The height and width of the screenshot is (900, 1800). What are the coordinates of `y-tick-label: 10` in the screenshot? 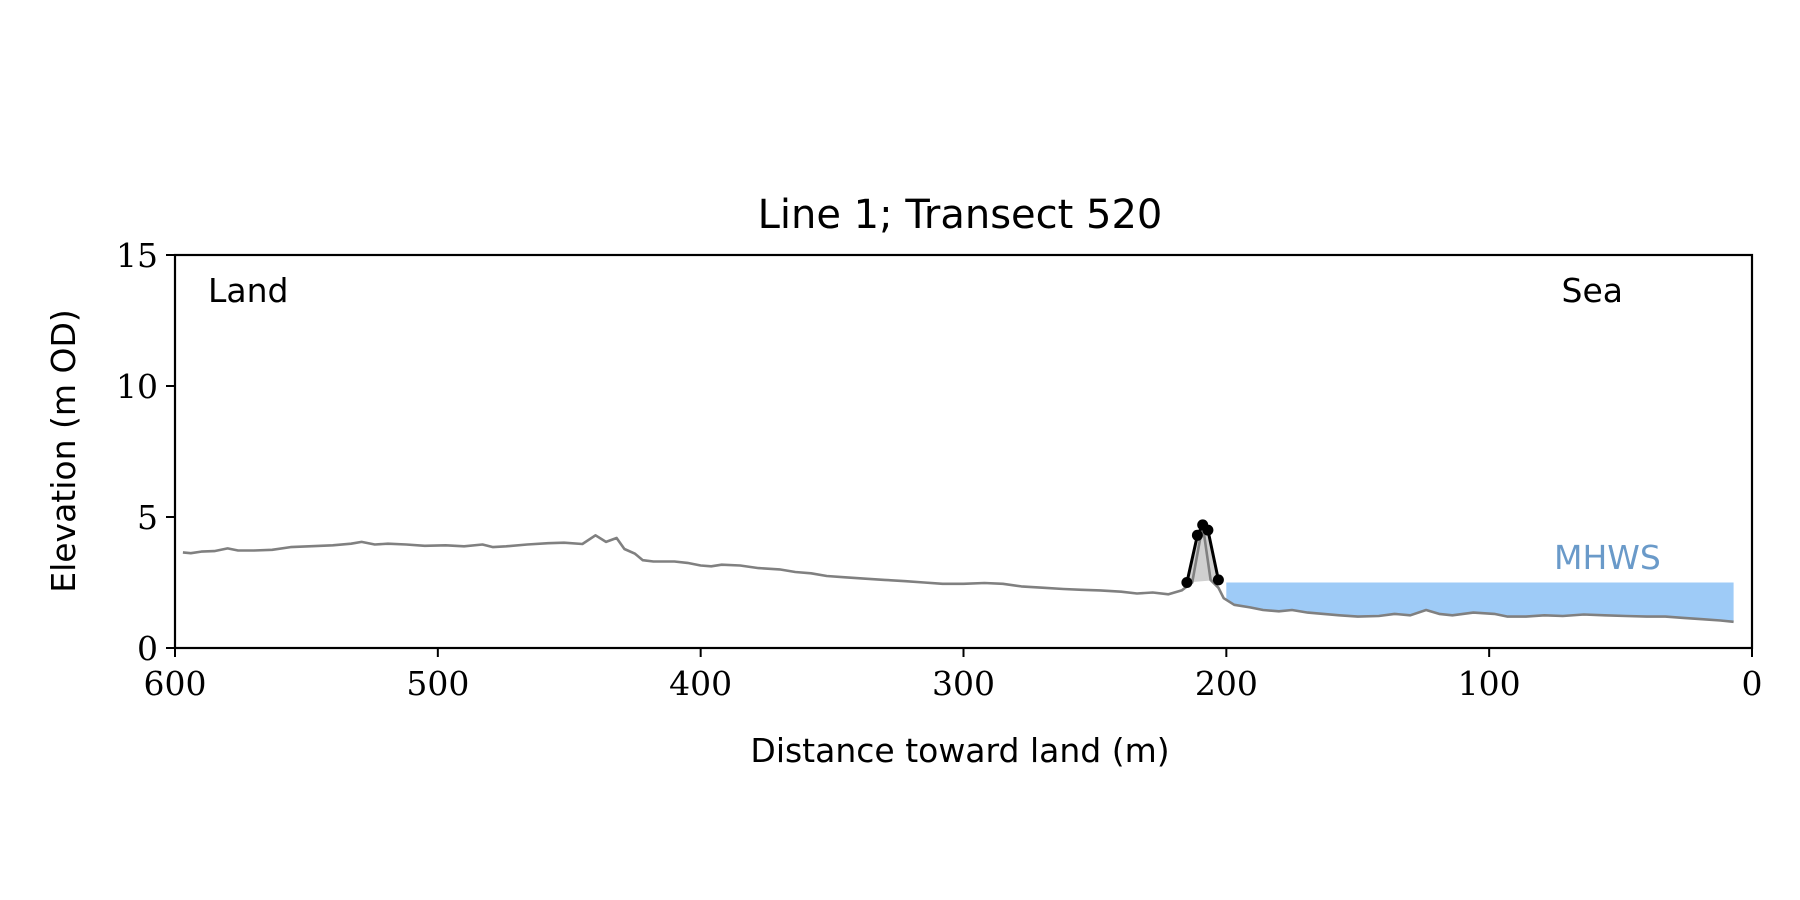 It's located at (137, 386).